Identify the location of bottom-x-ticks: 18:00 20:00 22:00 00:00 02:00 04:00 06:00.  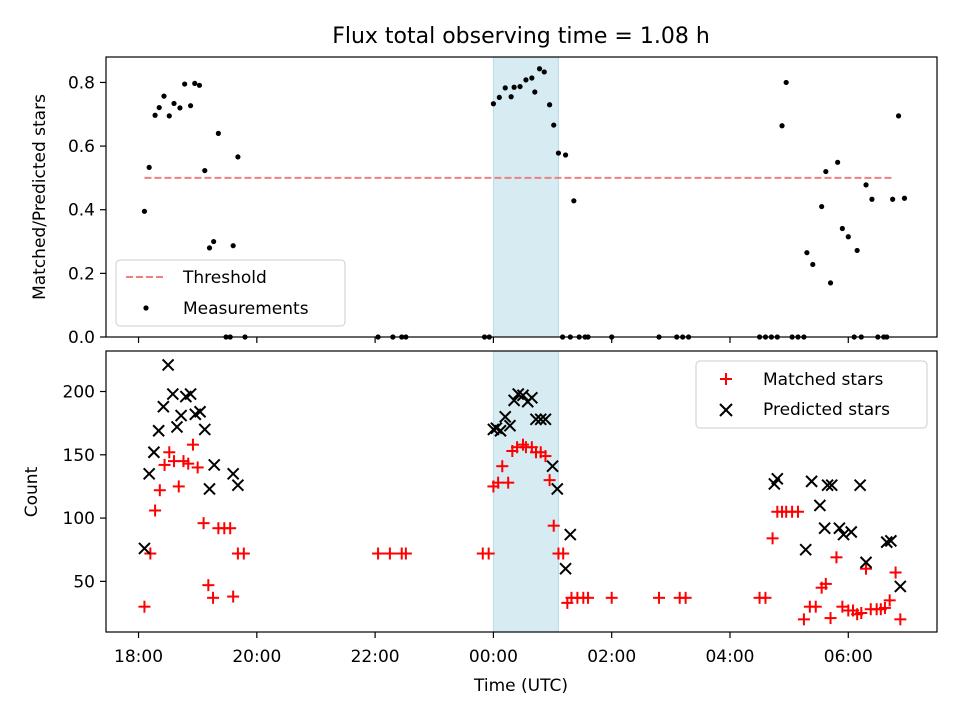
(493, 649).